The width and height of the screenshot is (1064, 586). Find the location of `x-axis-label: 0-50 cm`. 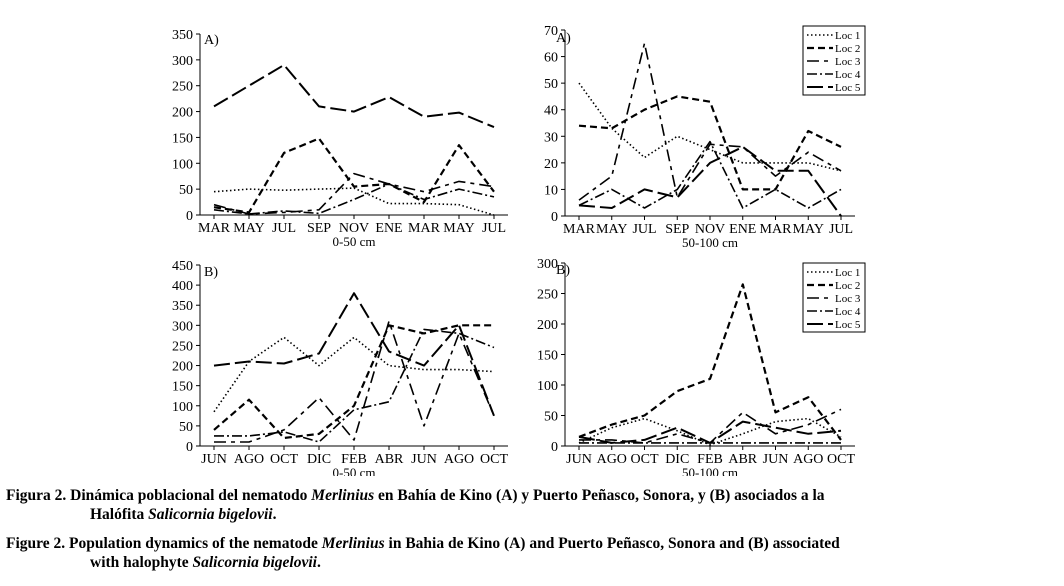

x-axis-label: 0-50 cm is located at coordinates (354, 470).